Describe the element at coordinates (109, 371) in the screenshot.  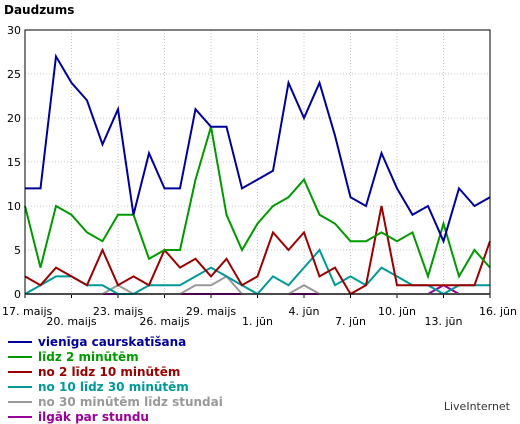
I see `legend-label: no 2 līdz 10 minūtēm` at that location.